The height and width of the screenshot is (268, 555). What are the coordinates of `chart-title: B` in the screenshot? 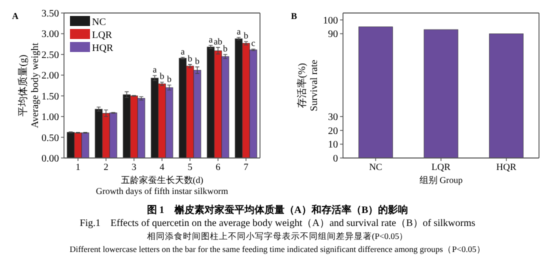 It's located at (294, 16).